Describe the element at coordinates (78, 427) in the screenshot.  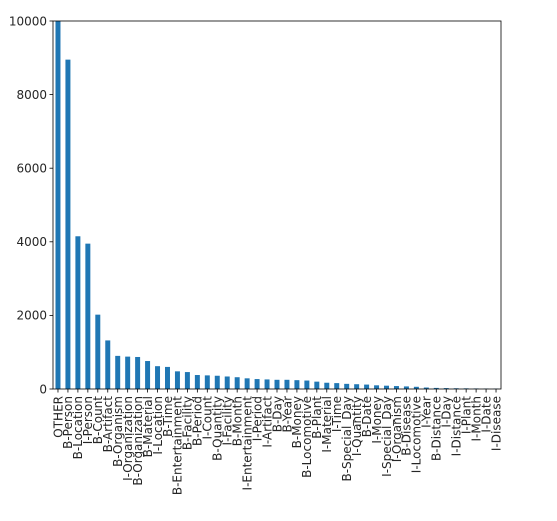
I see `x-tick-label: B-Location` at that location.